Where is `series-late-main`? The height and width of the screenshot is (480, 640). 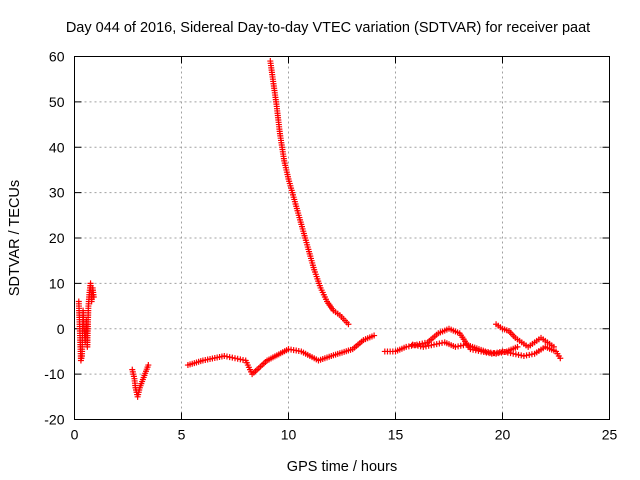 series-late-main is located at coordinates (472, 343).